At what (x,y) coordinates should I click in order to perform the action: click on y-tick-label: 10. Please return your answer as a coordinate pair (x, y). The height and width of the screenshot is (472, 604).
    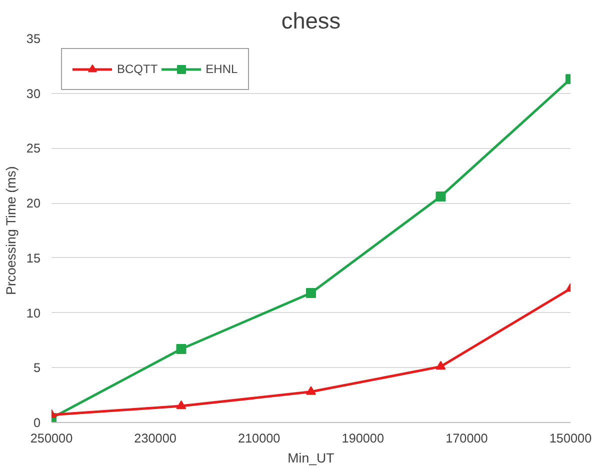
    Looking at the image, I should click on (33, 313).